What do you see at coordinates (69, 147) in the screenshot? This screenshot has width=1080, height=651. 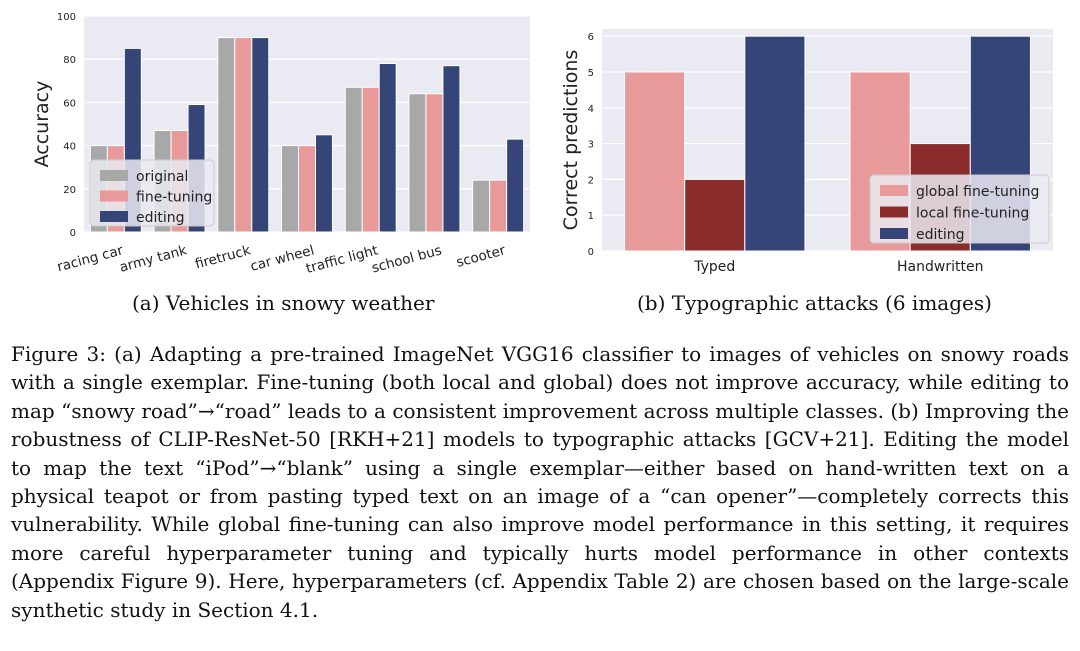 I see `y-tick-label: 40` at bounding box center [69, 147].